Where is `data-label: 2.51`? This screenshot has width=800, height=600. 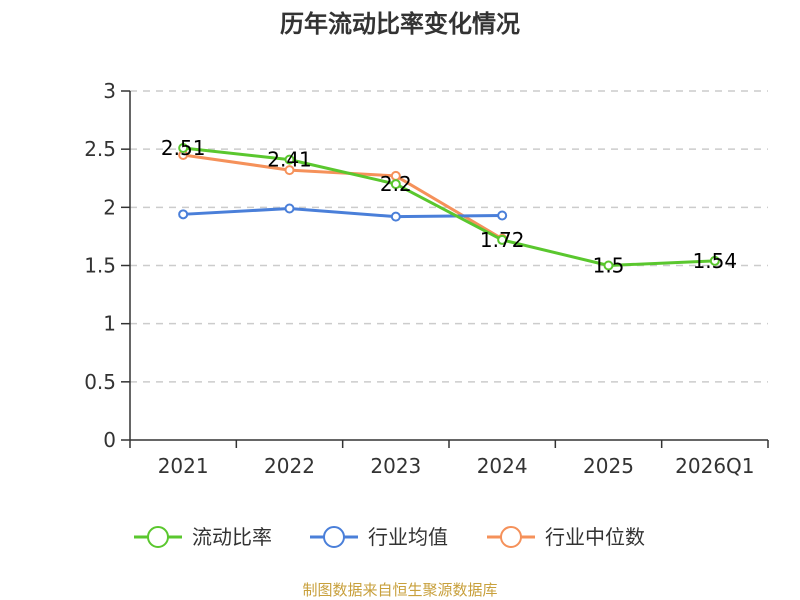 data-label: 2.51 is located at coordinates (183, 148).